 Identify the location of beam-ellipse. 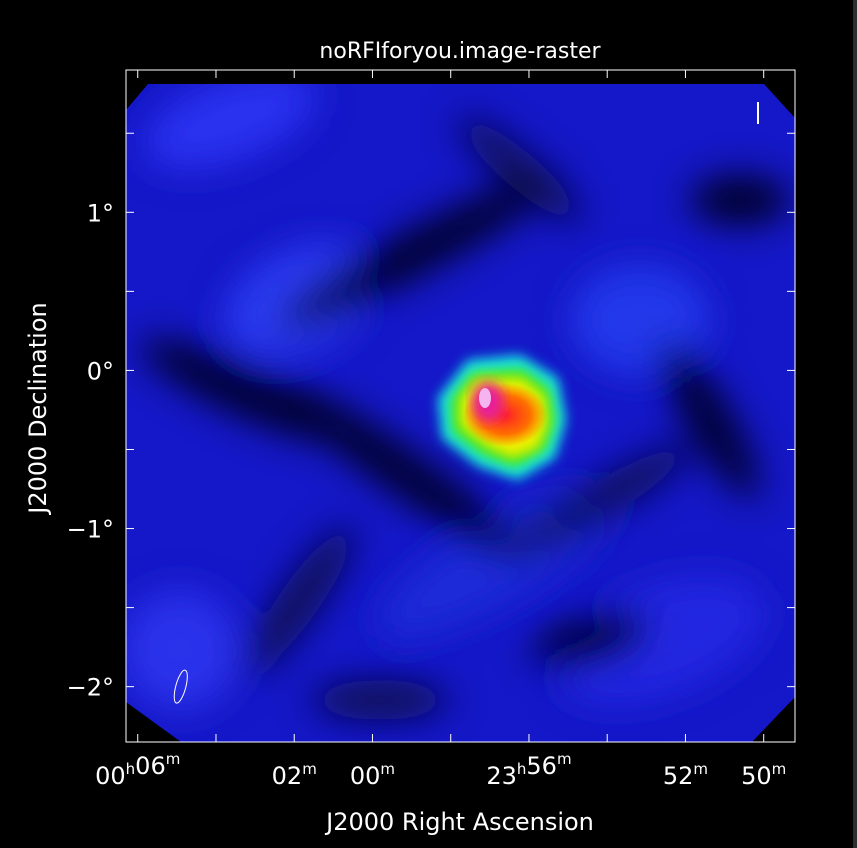
(180, 686).